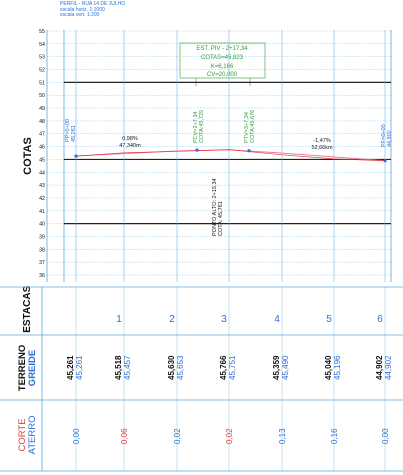 The height and width of the screenshot is (475, 403). I want to click on corte-aterro-value: 0,13, so click(282, 436).